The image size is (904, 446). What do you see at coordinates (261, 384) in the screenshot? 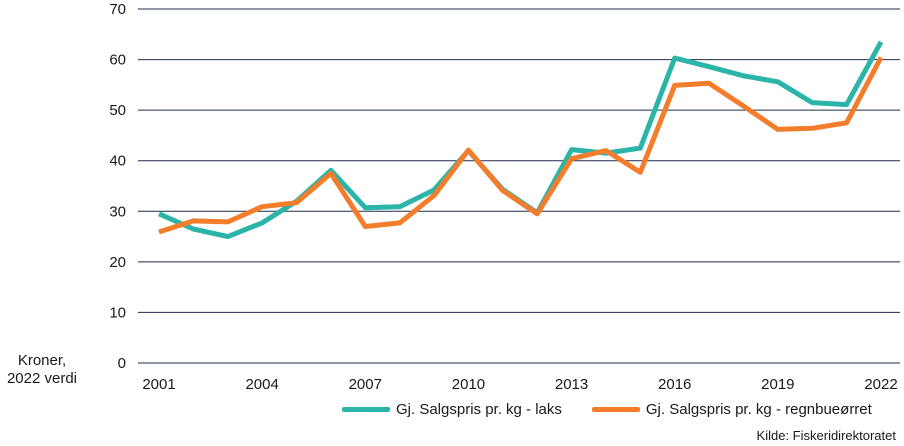
I see `x-tick-label: 2004` at bounding box center [261, 384].